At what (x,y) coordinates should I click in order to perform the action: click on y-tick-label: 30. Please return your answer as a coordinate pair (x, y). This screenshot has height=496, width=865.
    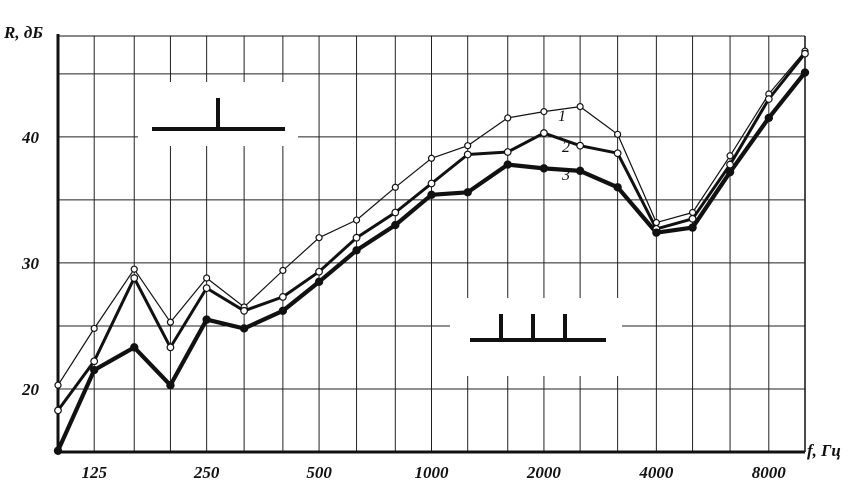
    Looking at the image, I should click on (30, 263).